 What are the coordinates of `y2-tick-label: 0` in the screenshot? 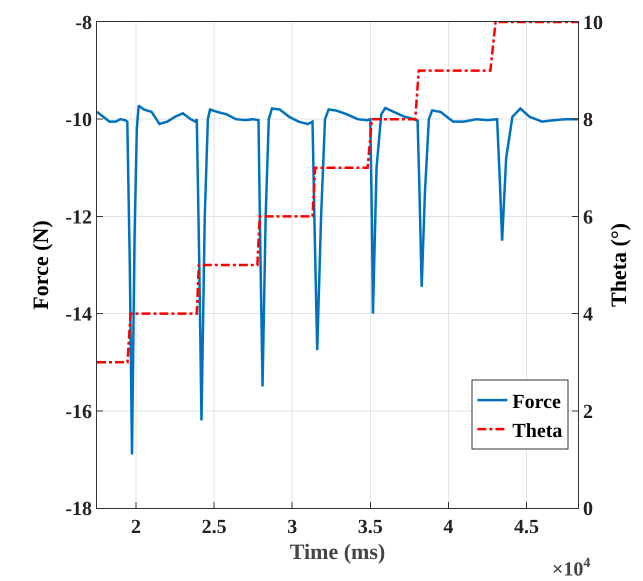 It's located at (588, 509).